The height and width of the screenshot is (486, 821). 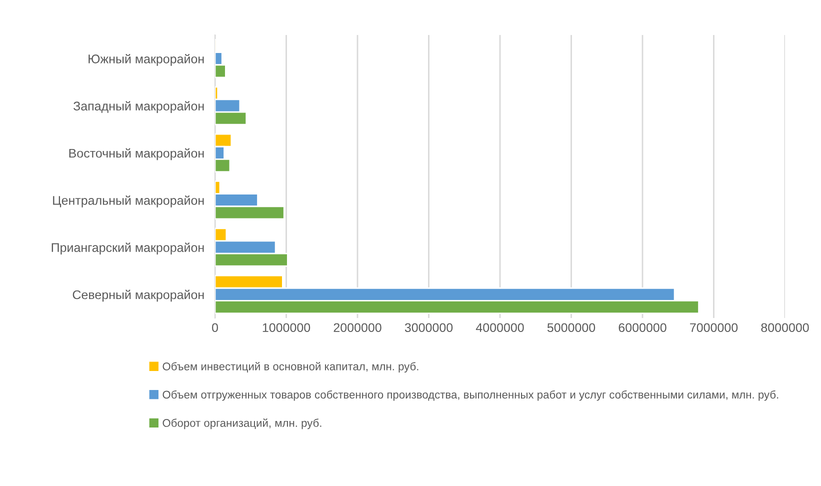 I want to click on legend-label: Объем отгруженных товаров собственного производства, выполненных работ и услуг собственными силами, млн. руб., so click(x=470, y=395).